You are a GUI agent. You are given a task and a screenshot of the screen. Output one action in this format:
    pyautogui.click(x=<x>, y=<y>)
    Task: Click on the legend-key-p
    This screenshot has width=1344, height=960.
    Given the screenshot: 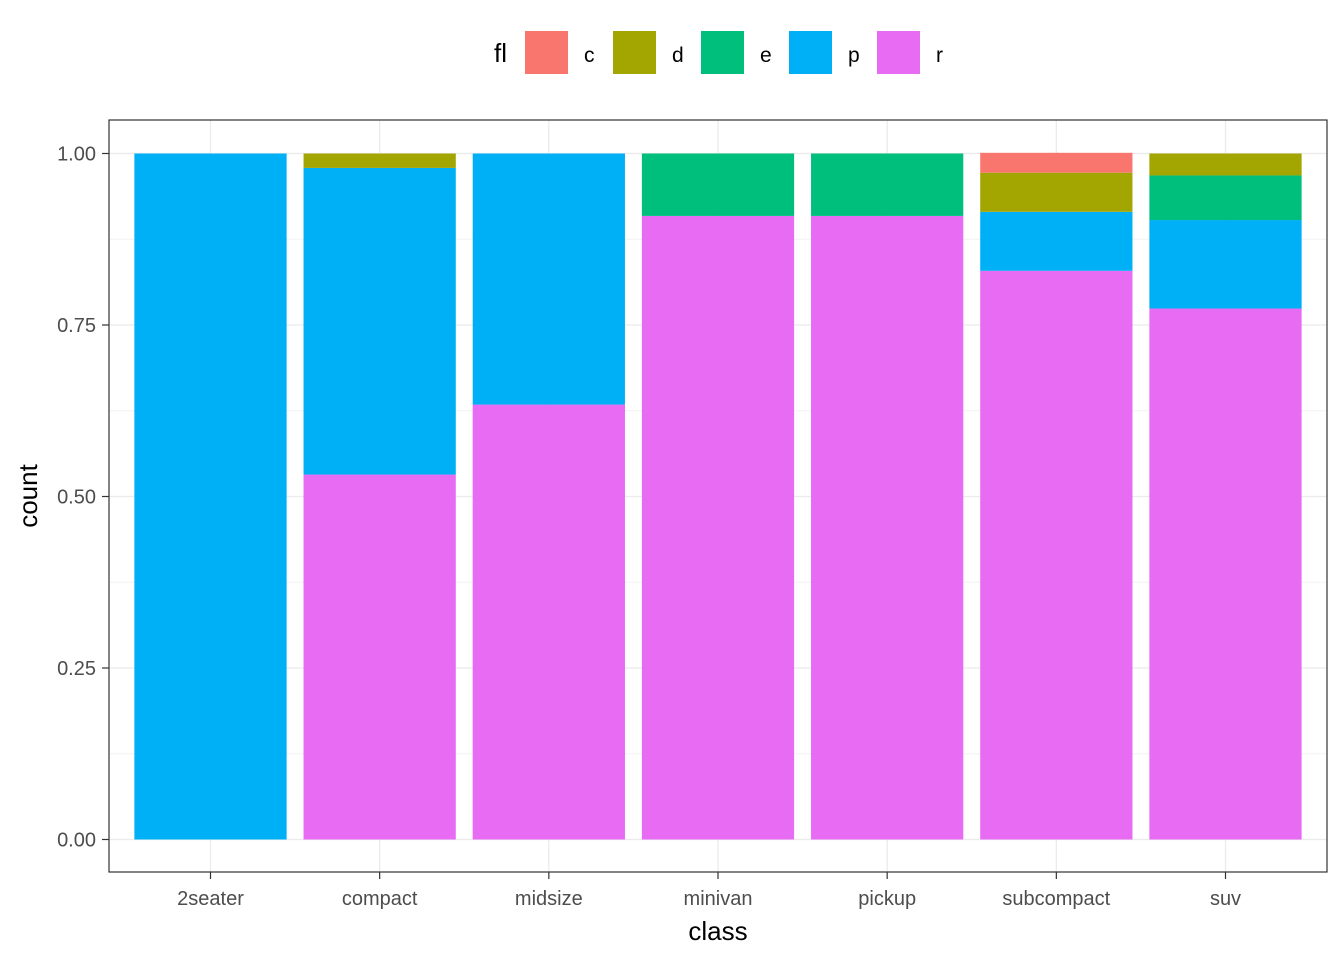 What is the action you would take?
    pyautogui.click(x=810, y=52)
    